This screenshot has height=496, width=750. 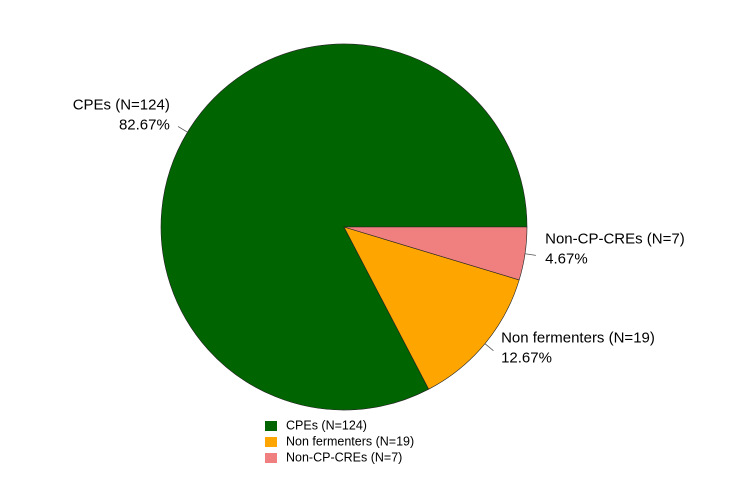 I want to click on legend-label: CPEs (N=124), so click(x=326, y=425).